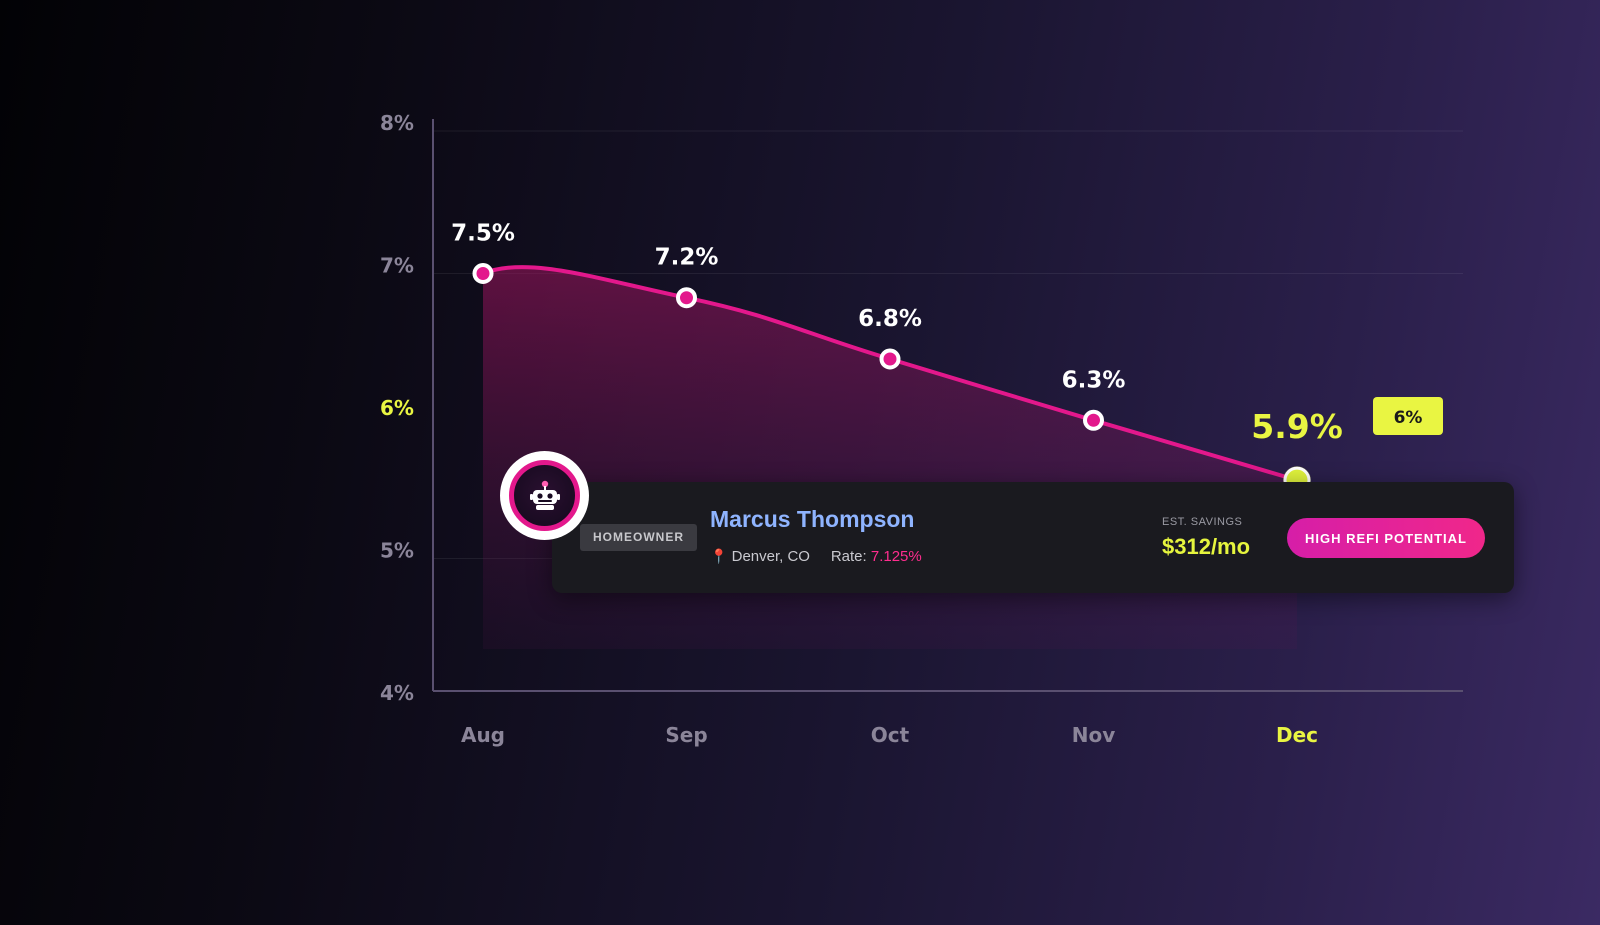  What do you see at coordinates (483, 234) in the screenshot?
I see `value-label-0: 7.5%` at bounding box center [483, 234].